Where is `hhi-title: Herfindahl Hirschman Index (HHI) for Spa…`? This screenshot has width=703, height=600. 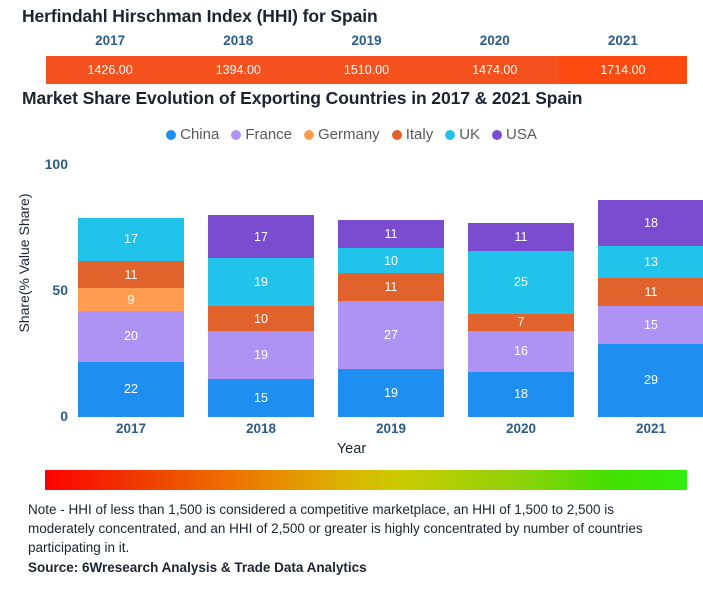
hhi-title: Herfindahl Hirschman Index (HHI) for Spa… is located at coordinates (200, 16).